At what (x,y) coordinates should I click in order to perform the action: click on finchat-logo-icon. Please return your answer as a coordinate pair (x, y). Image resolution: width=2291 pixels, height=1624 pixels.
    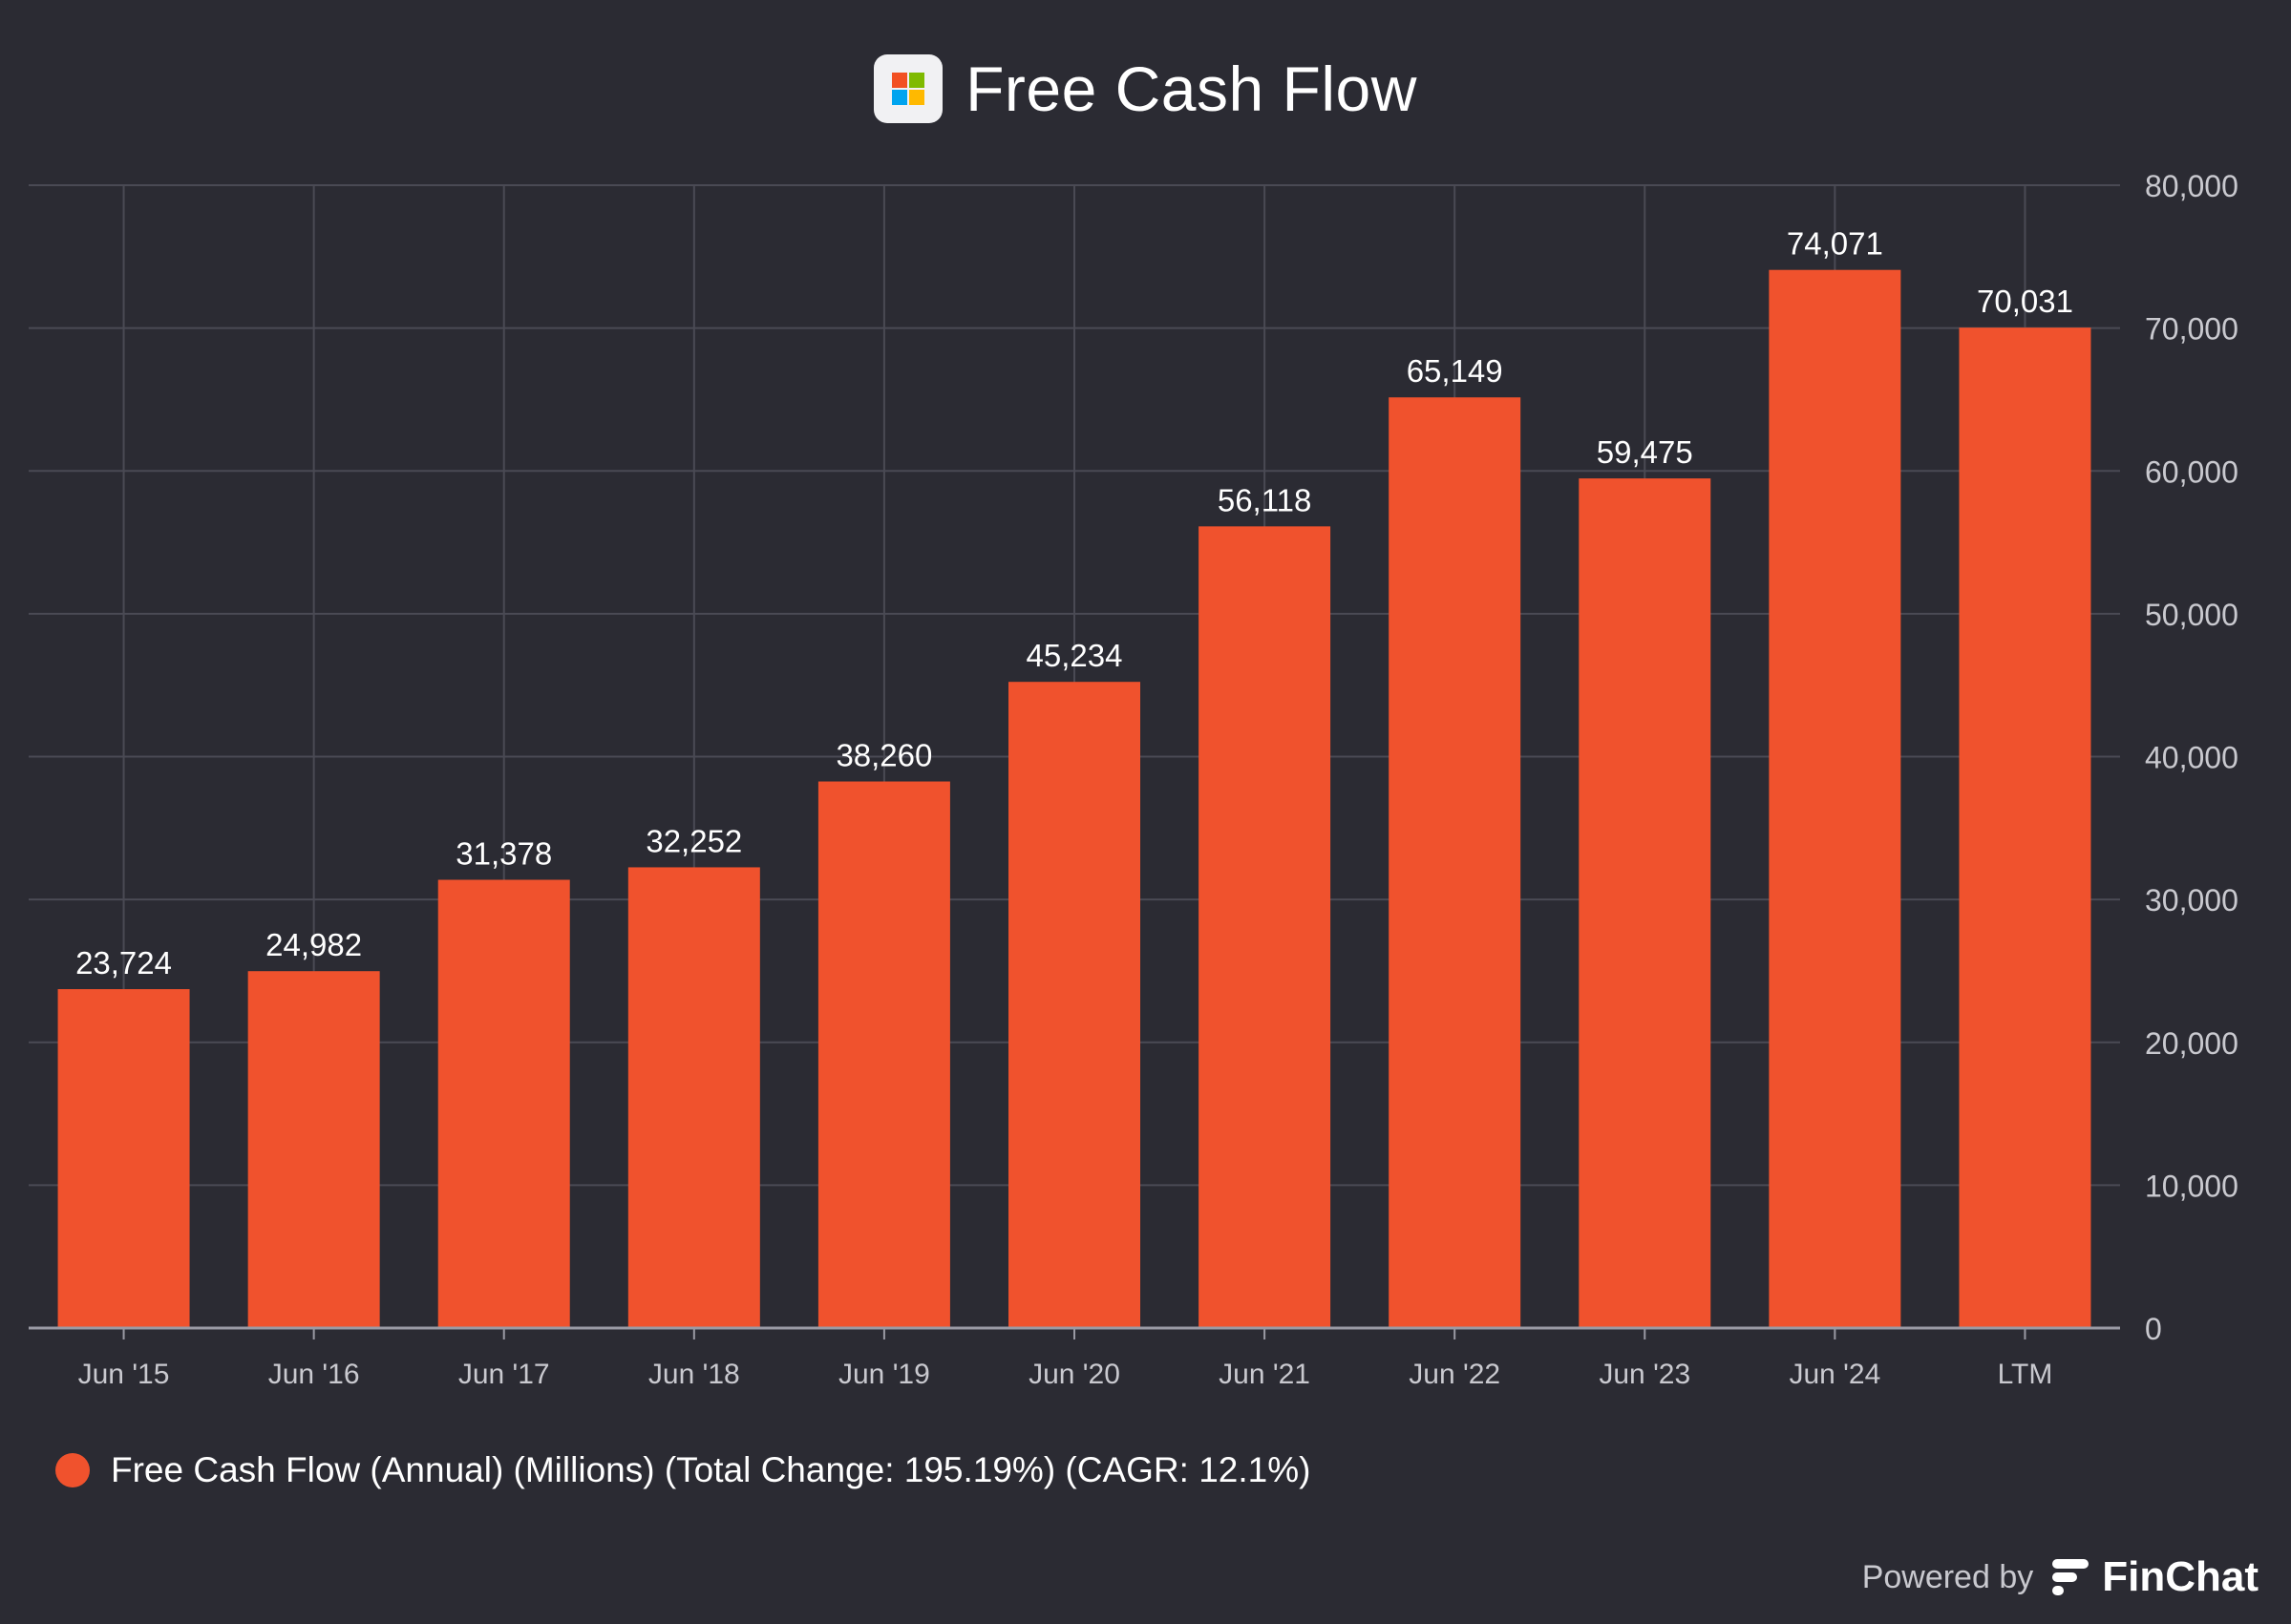
    Looking at the image, I should click on (2070, 1577).